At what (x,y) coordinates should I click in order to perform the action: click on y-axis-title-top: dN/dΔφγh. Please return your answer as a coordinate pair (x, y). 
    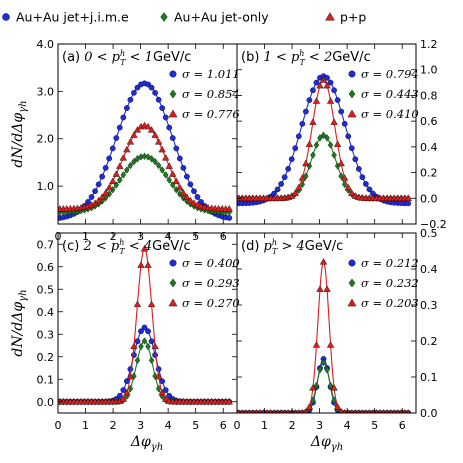
    Looking at the image, I should click on (19, 133).